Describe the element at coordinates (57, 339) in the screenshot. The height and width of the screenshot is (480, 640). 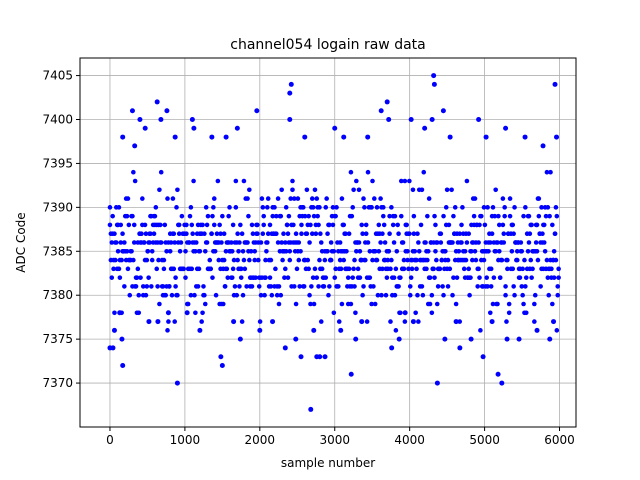
I see `y-tick-label: 7375` at that location.